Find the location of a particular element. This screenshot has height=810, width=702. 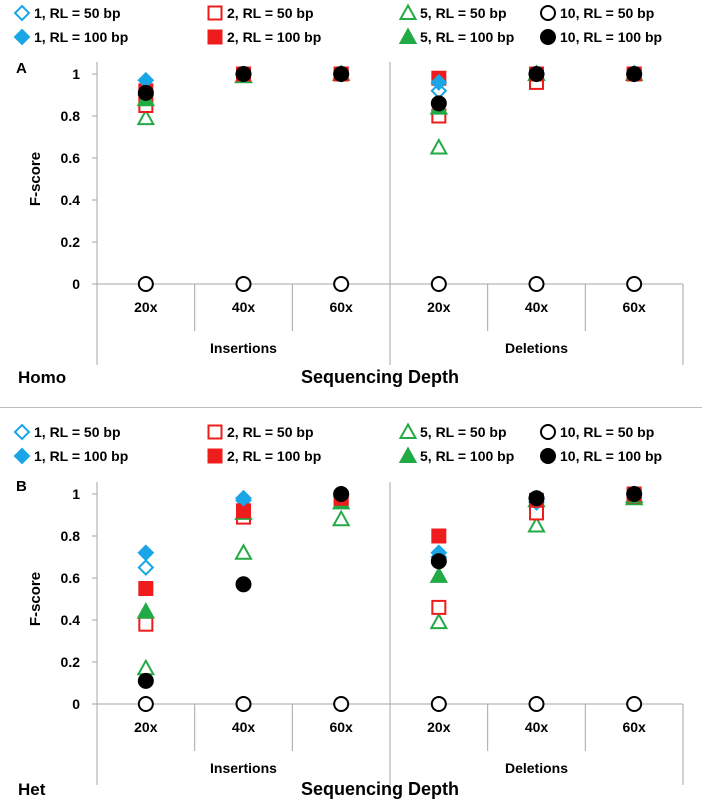

data-point-s4-c4 is located at coordinates (438, 284).